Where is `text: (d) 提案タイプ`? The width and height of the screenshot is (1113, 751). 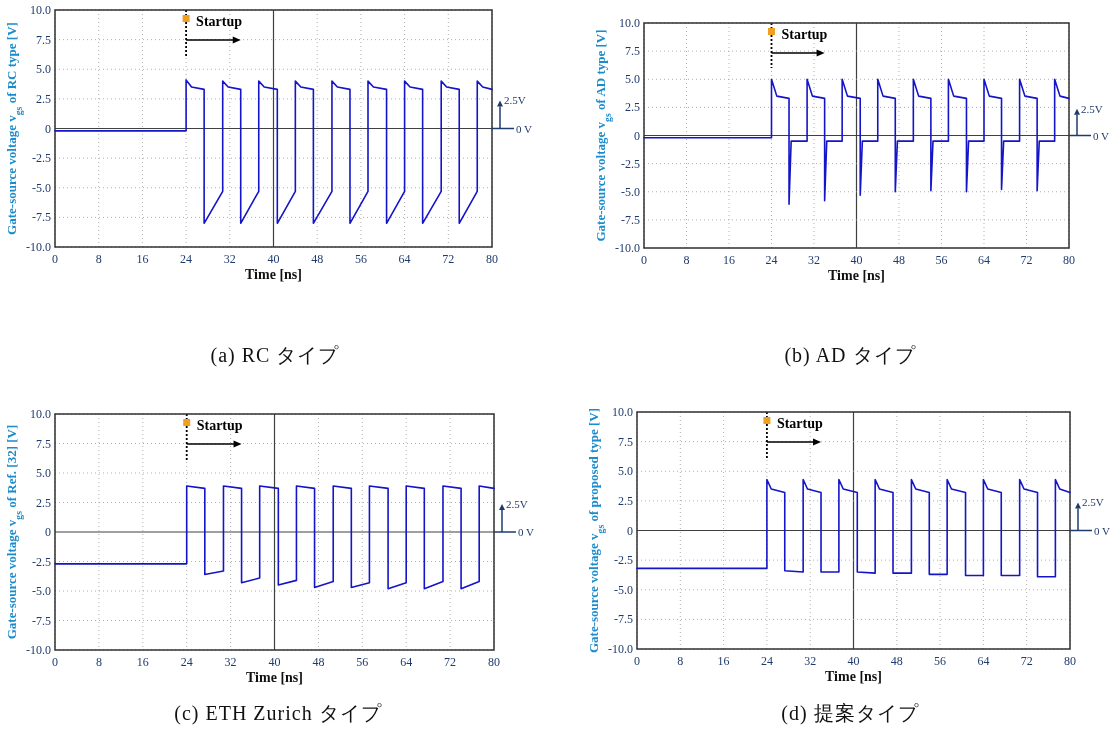 text: (d) 提案タイプ is located at coordinates (850, 713).